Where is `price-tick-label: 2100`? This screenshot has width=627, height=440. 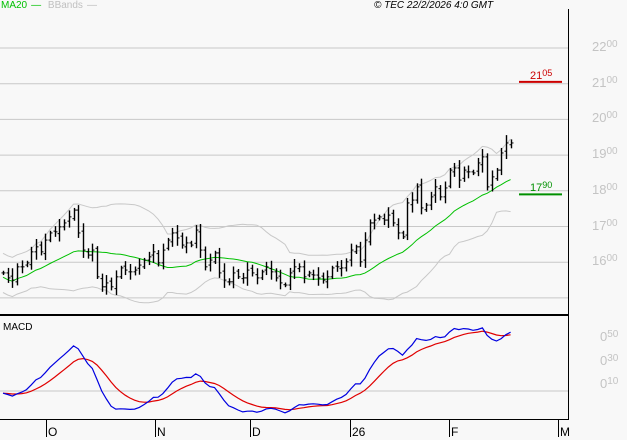
price-tick-label: 2100 is located at coordinates (605, 82).